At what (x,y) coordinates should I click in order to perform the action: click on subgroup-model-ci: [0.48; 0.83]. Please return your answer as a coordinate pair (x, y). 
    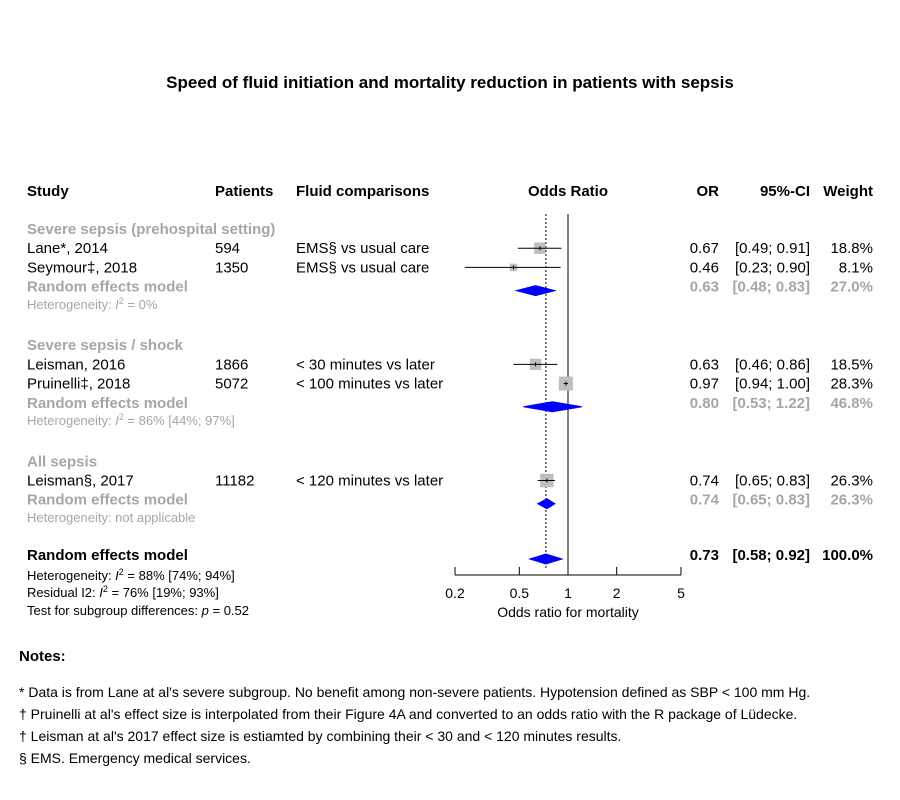
    Looking at the image, I should click on (771, 287).